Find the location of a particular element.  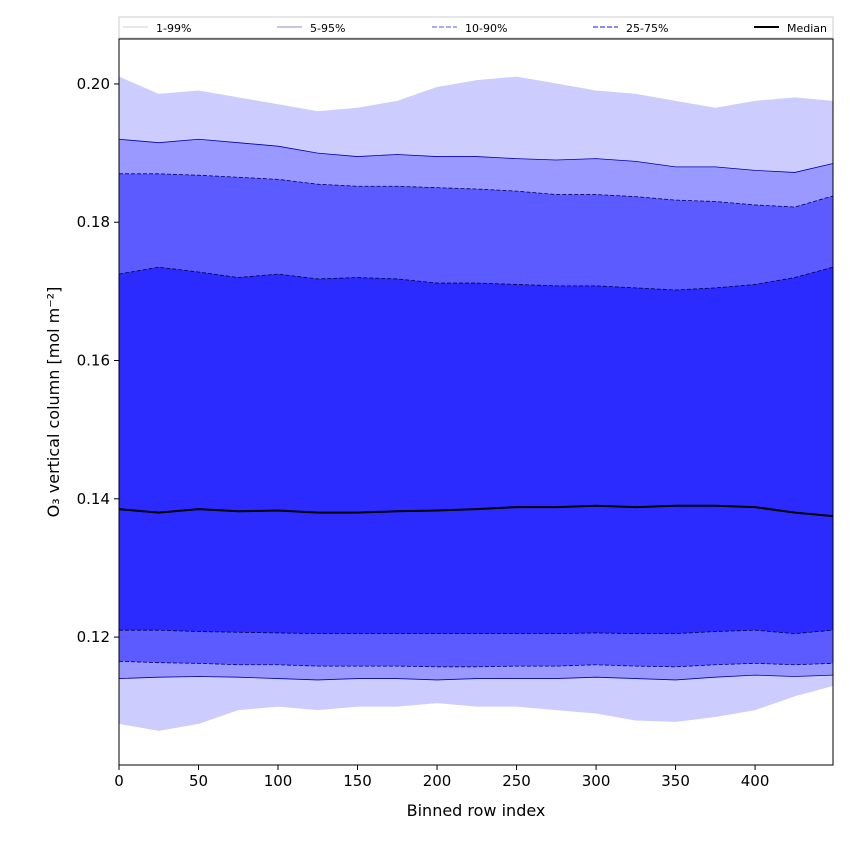

legend-label-median: Median is located at coordinates (807, 28).